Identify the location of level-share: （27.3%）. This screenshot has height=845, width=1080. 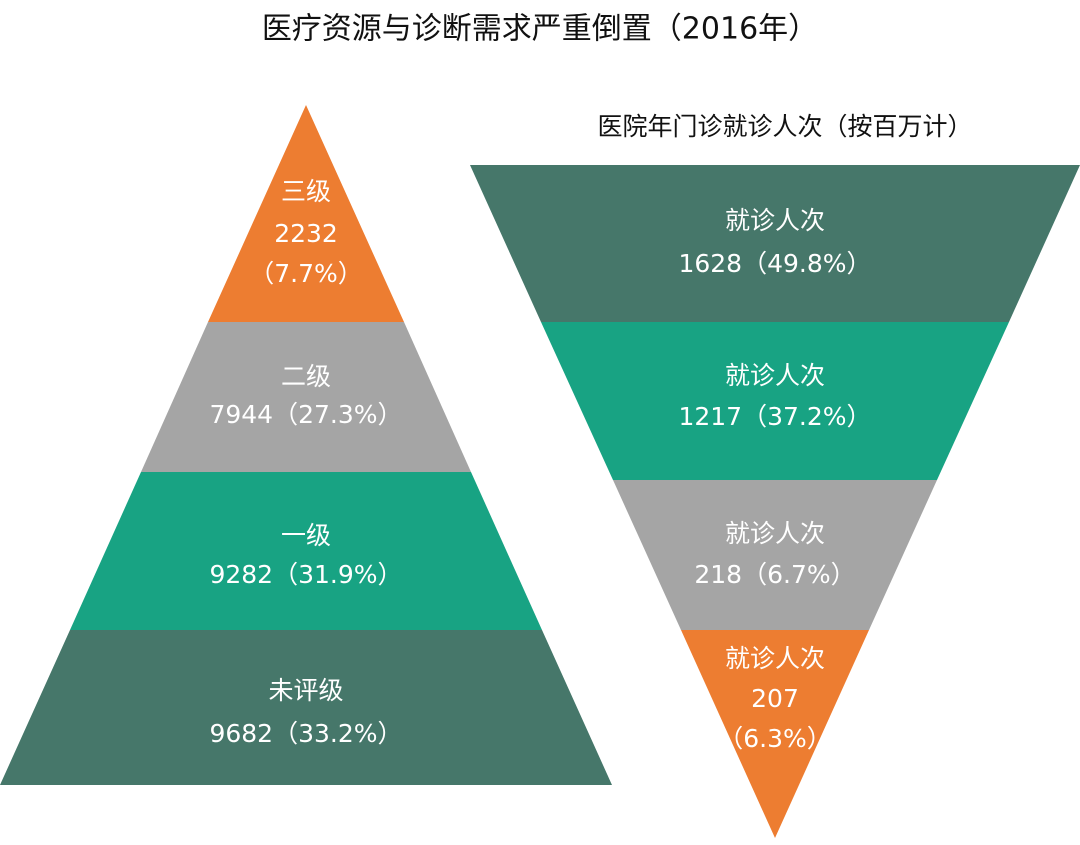
(337, 414).